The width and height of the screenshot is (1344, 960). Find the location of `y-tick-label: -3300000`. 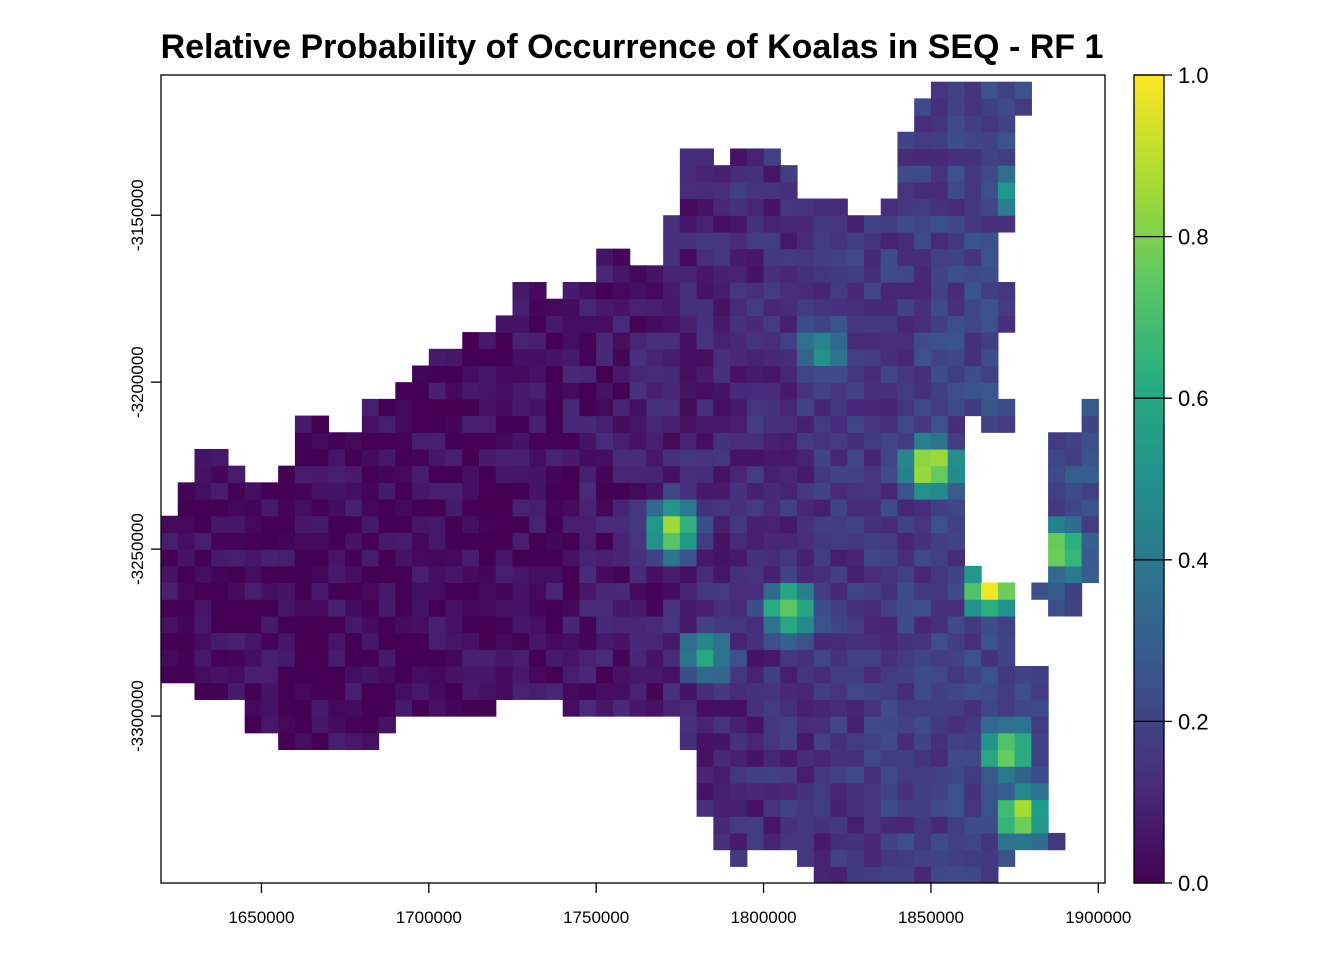

y-tick-label: -3300000 is located at coordinates (137, 716).